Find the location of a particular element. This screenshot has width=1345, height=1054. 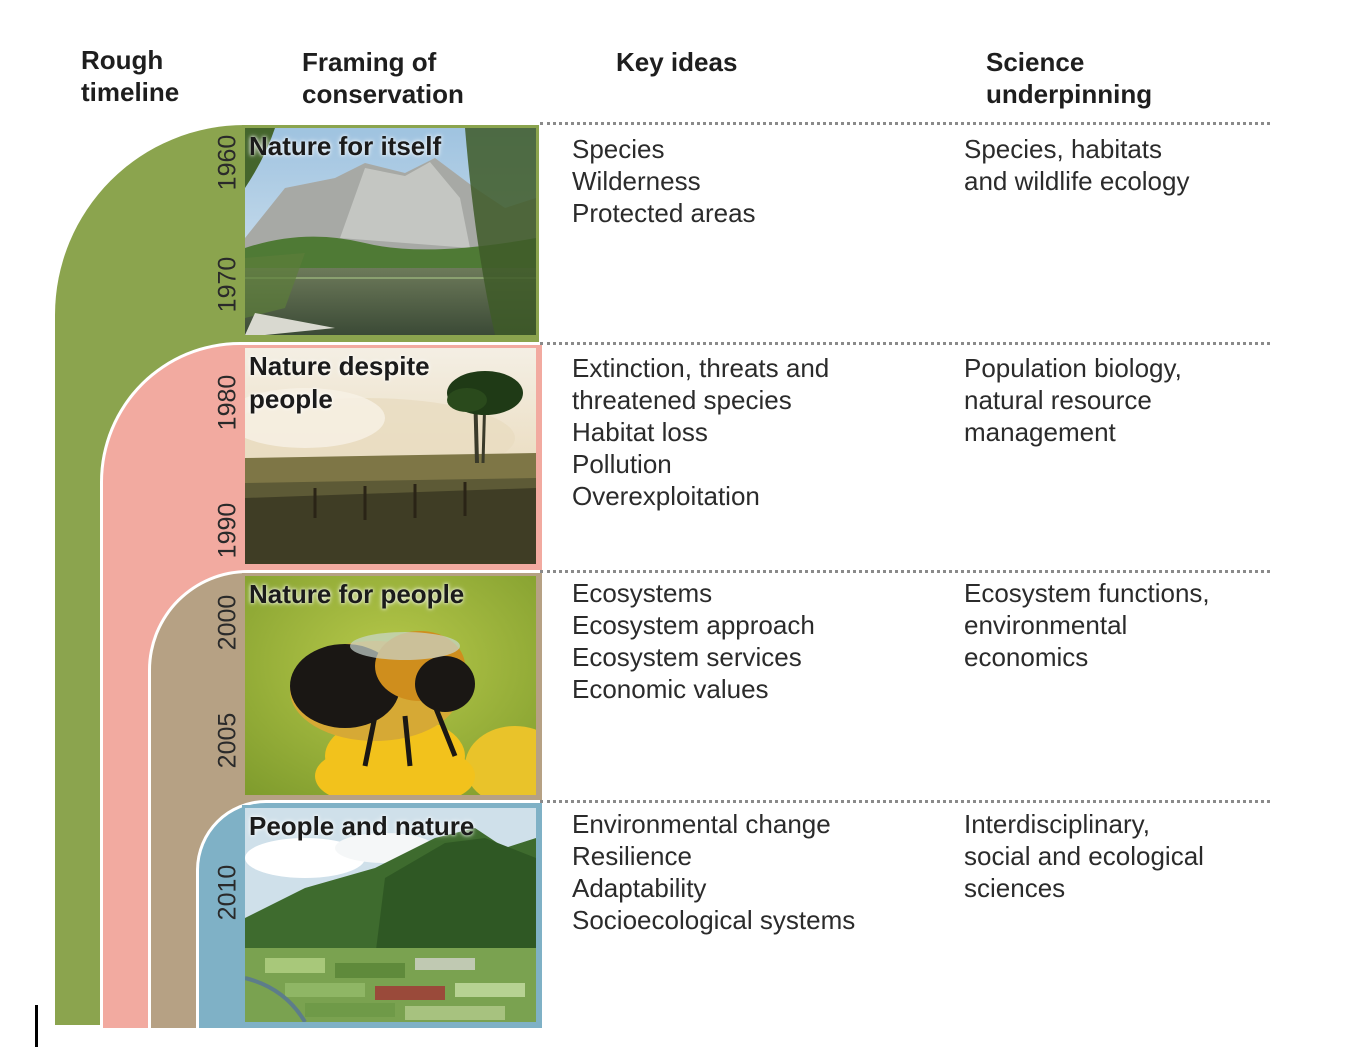

science-line: natural resource is located at coordinates (1058, 400).